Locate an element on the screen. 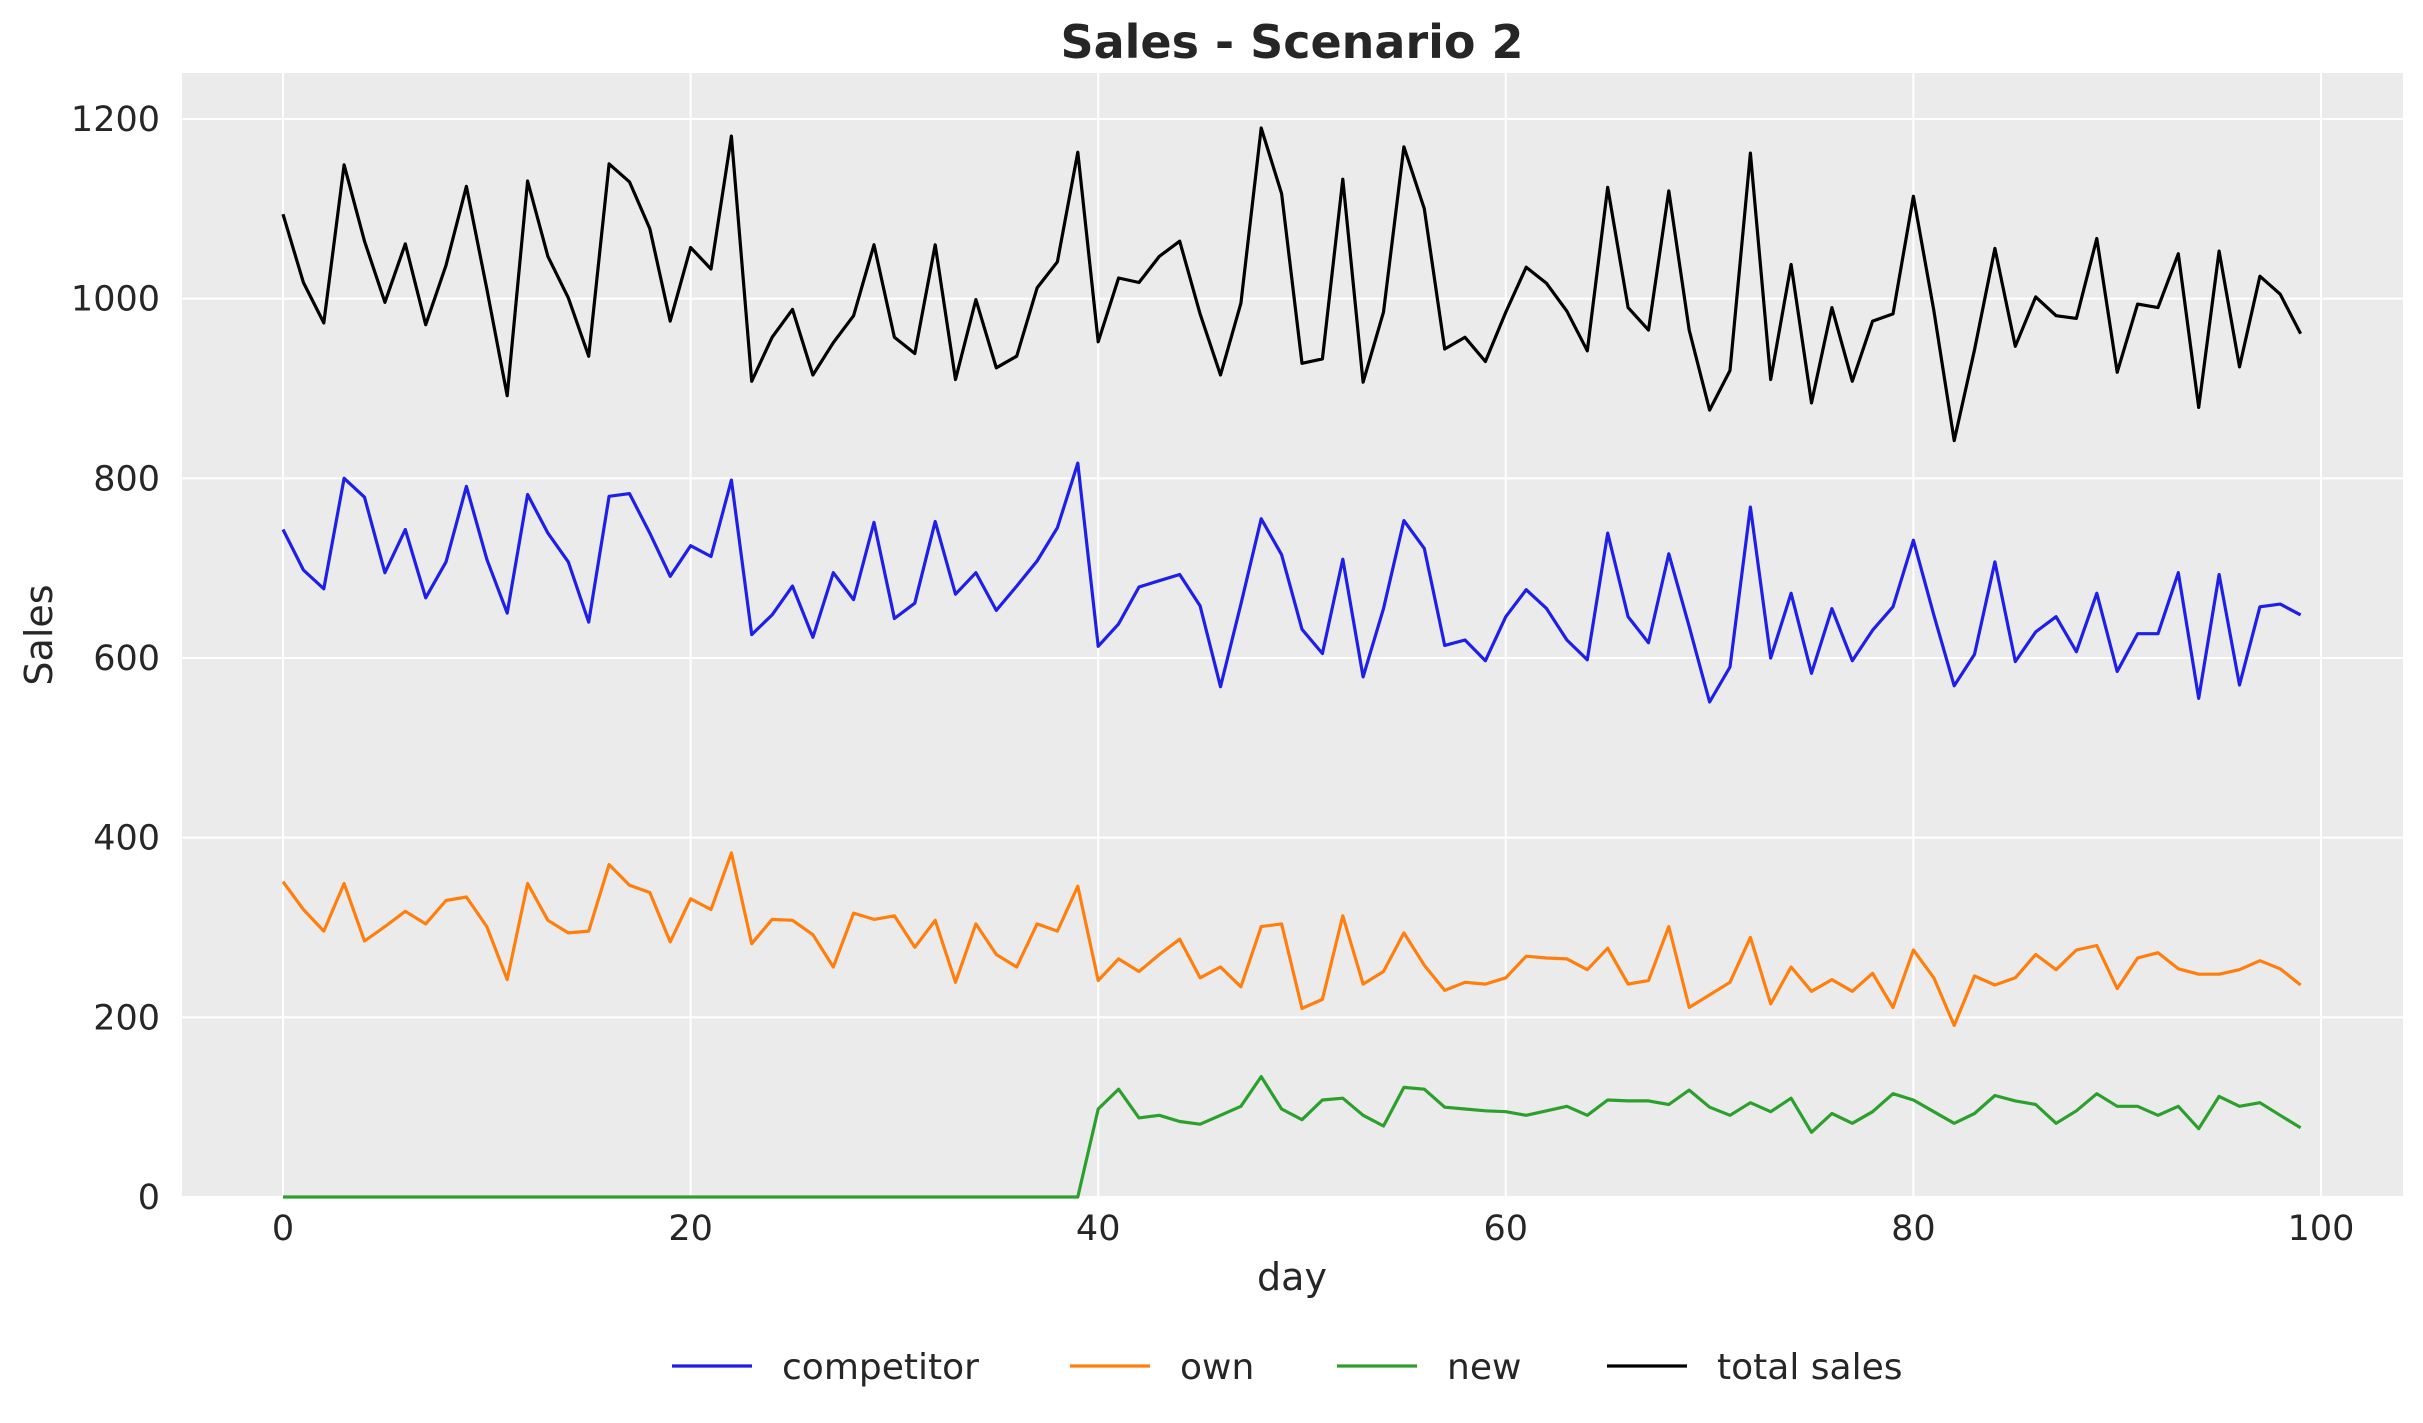 This screenshot has width=2423, height=1423. x-axis-label: day is located at coordinates (1292, 1277).